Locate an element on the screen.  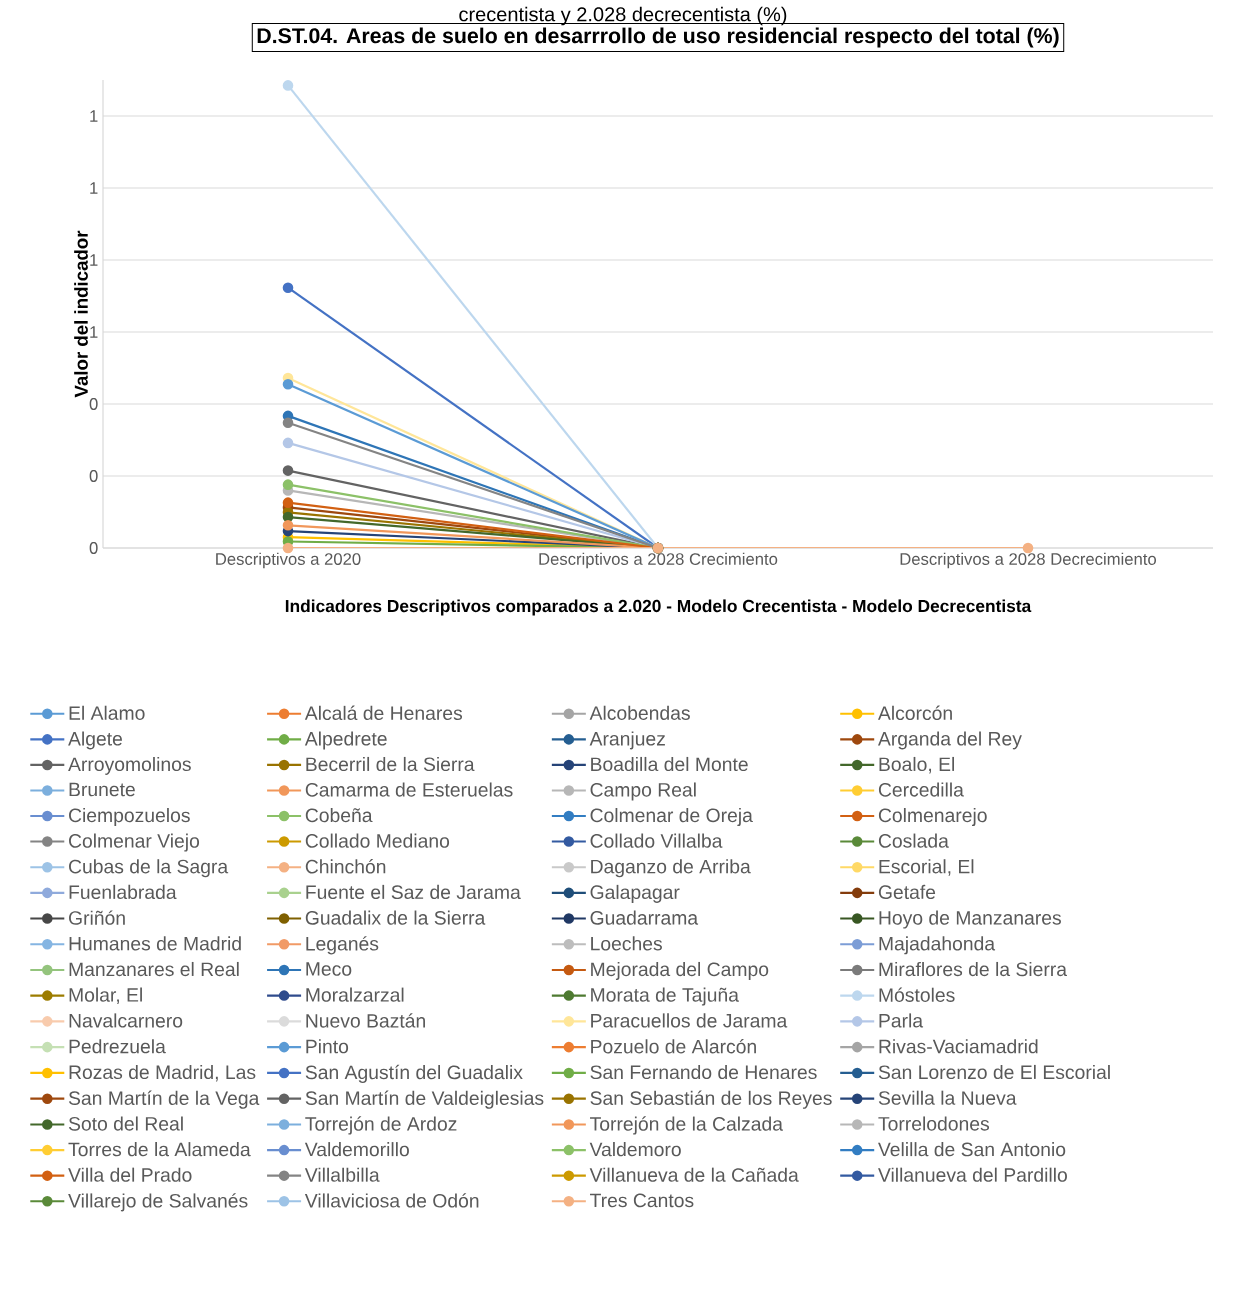
legend-label: Hoyo de Manzanares is located at coordinates (970, 919).